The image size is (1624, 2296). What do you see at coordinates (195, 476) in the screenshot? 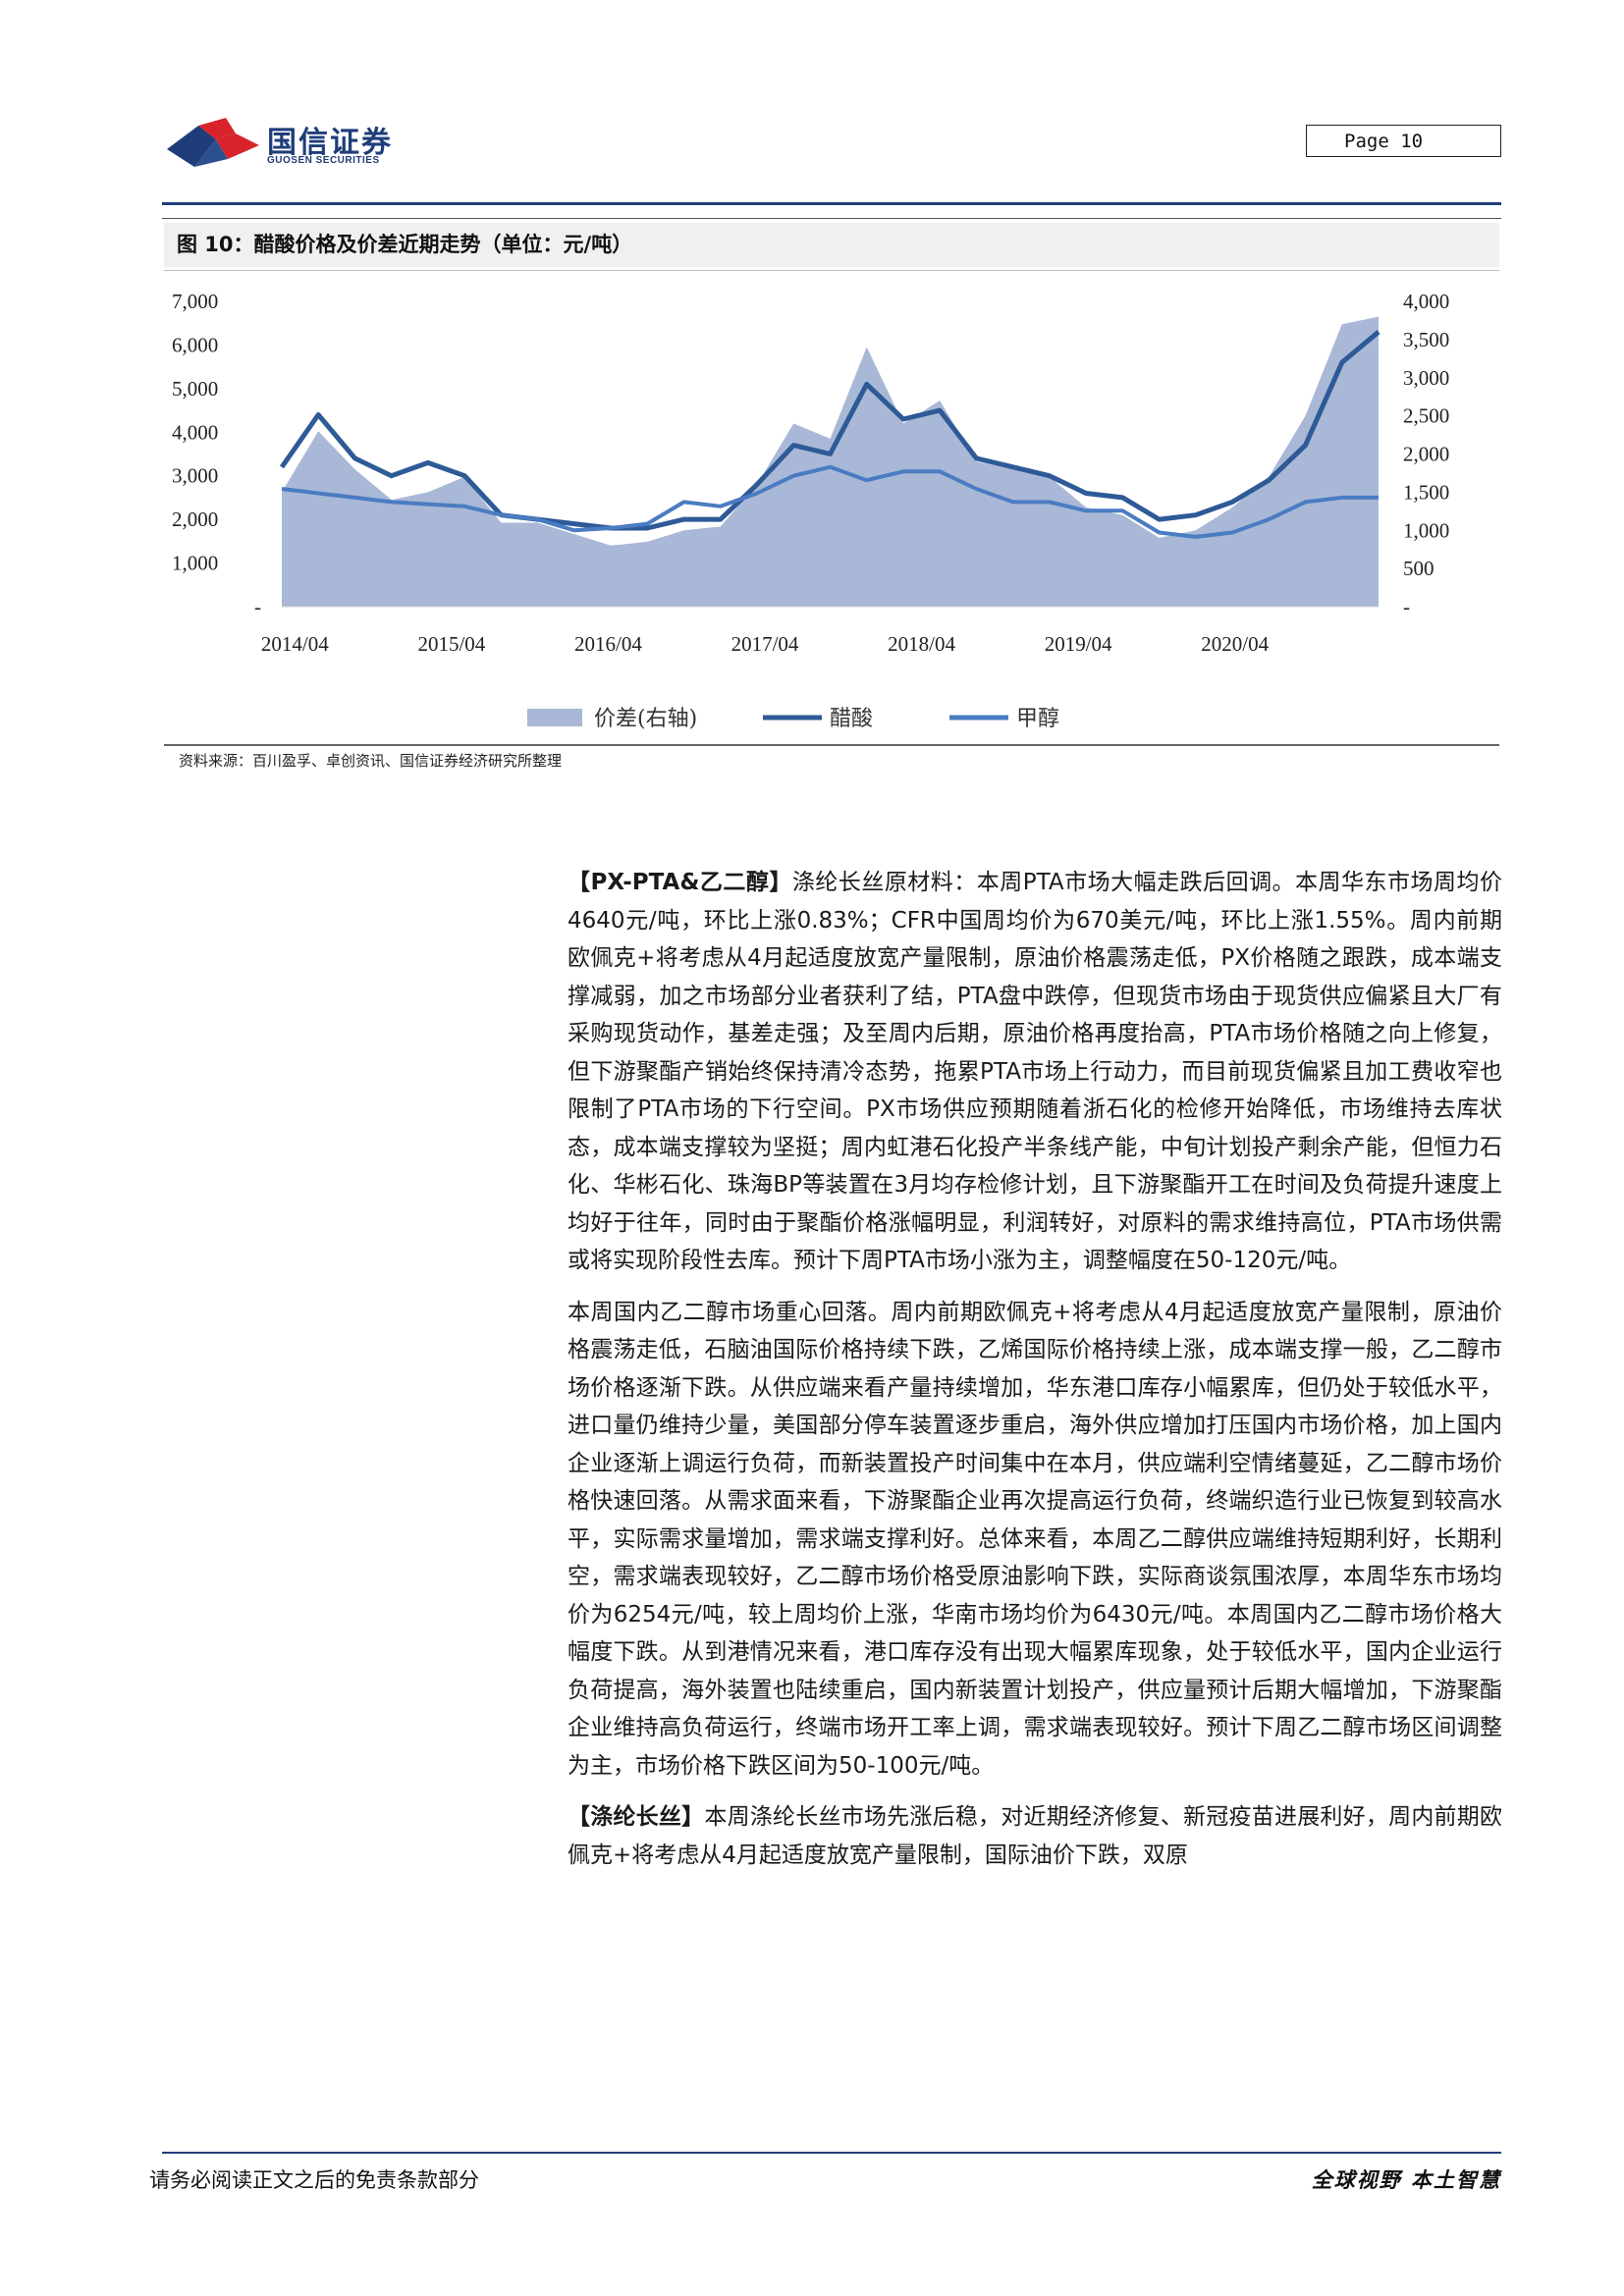
I see `y-left-tick-label: 3,000` at bounding box center [195, 476].